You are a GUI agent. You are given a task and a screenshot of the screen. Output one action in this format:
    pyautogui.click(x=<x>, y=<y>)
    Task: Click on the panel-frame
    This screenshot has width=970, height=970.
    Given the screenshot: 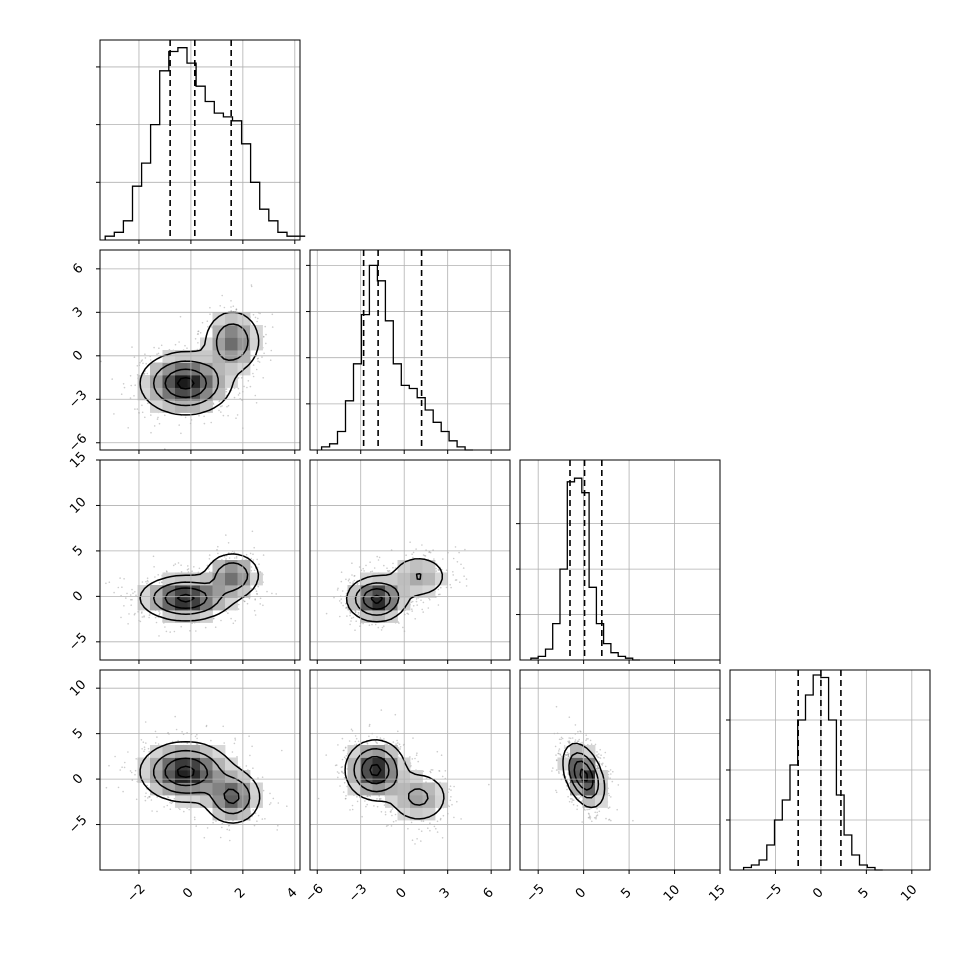 What is the action you would take?
    pyautogui.click(x=200, y=770)
    